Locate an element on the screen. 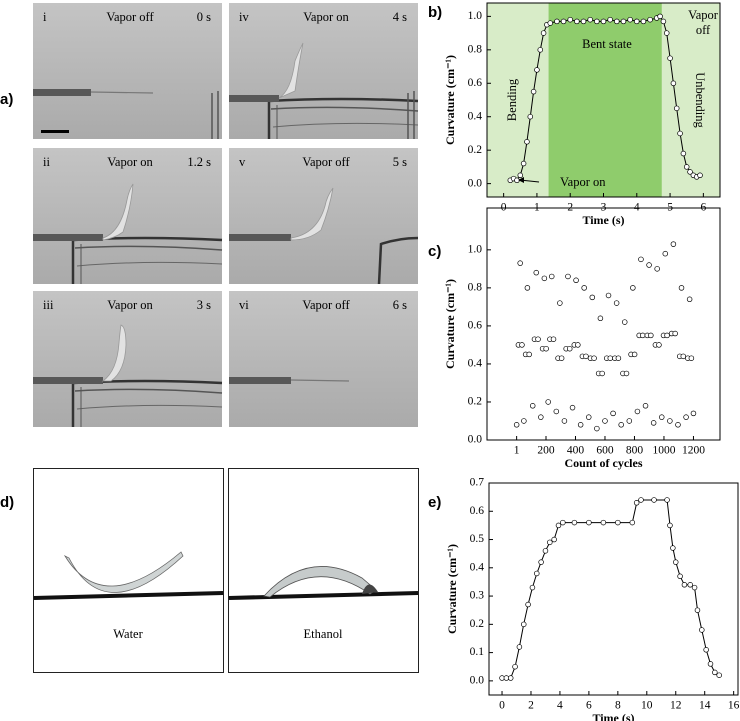 The width and height of the screenshot is (740, 721). photo: Water is located at coordinates (128, 570).